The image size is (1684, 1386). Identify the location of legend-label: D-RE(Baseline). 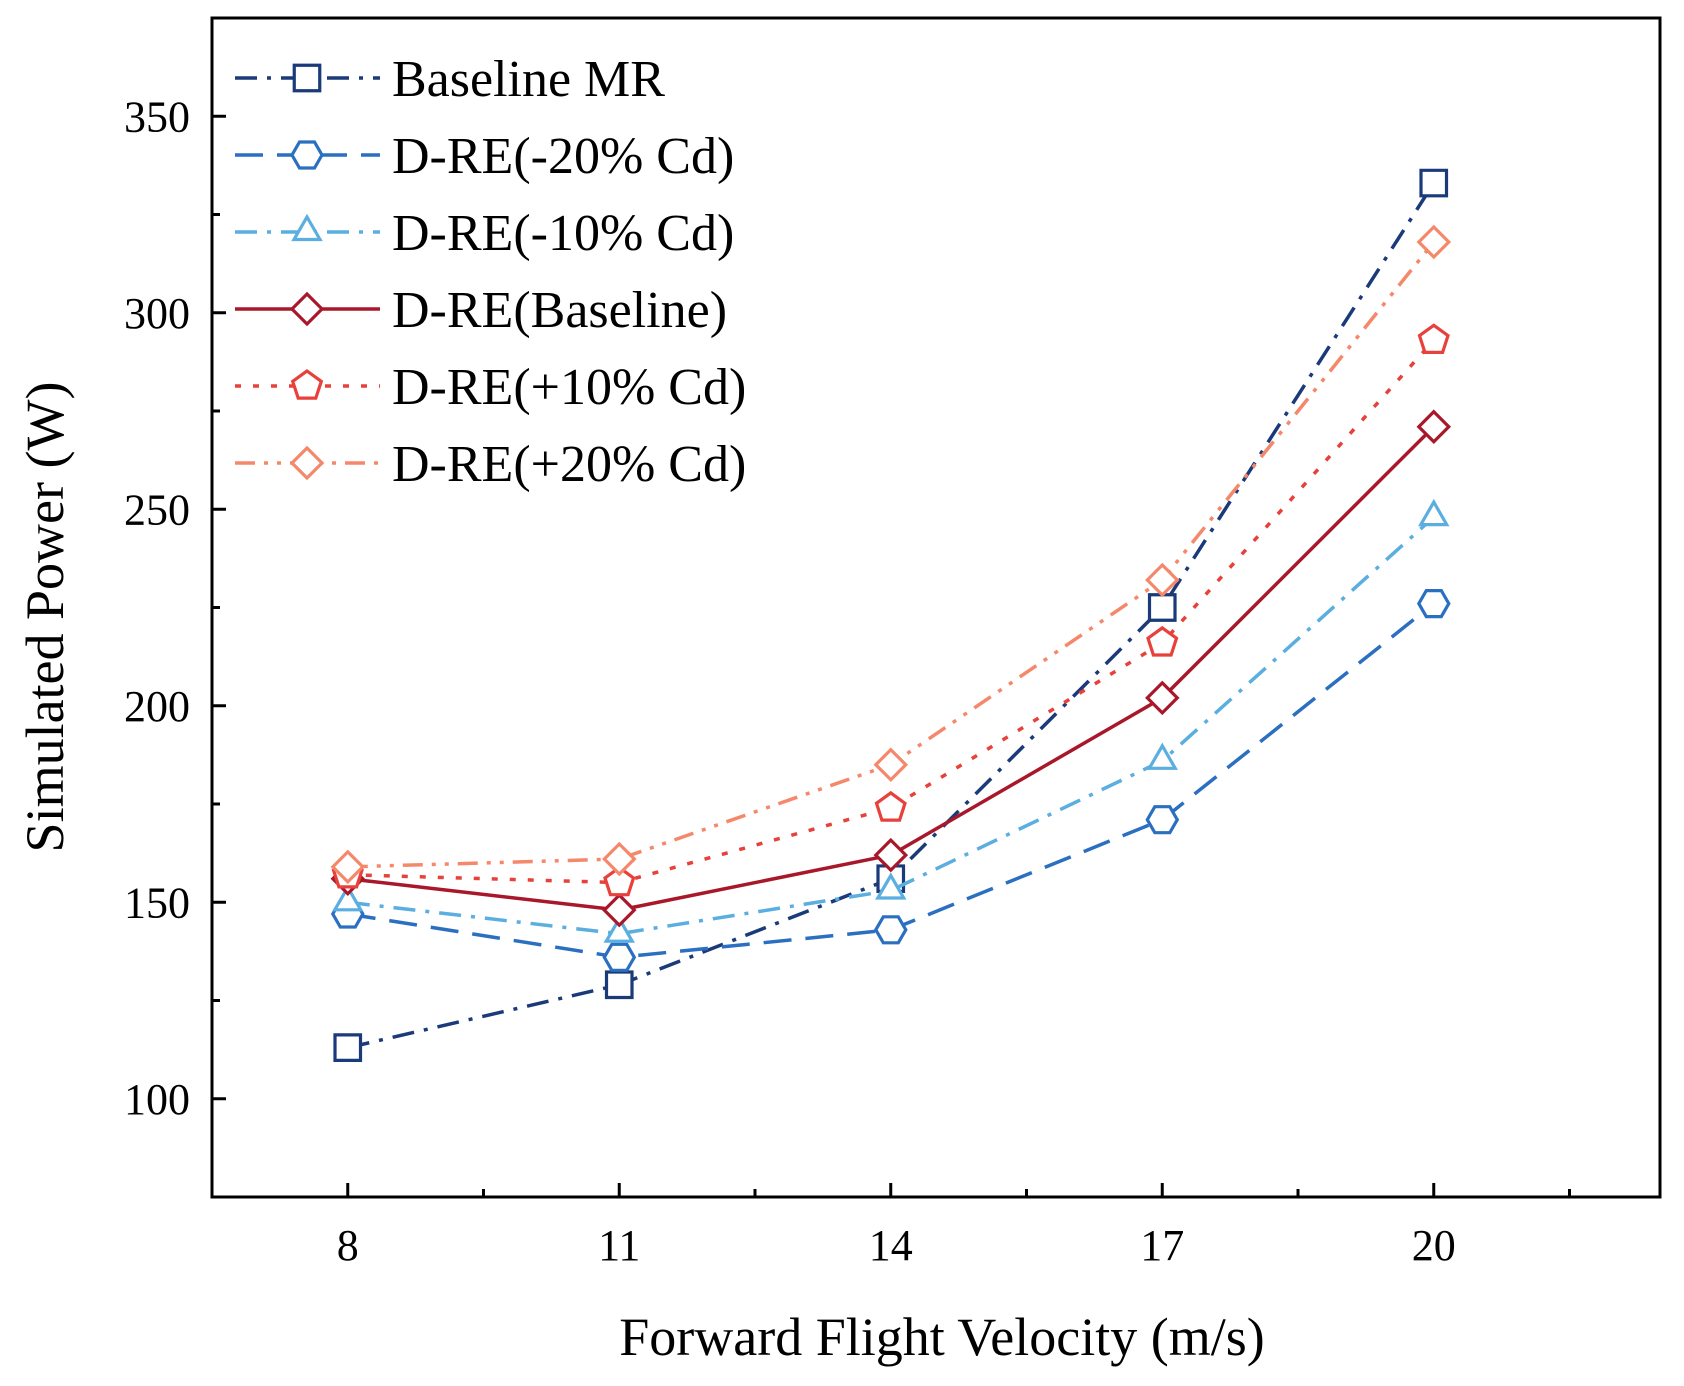
(559, 310).